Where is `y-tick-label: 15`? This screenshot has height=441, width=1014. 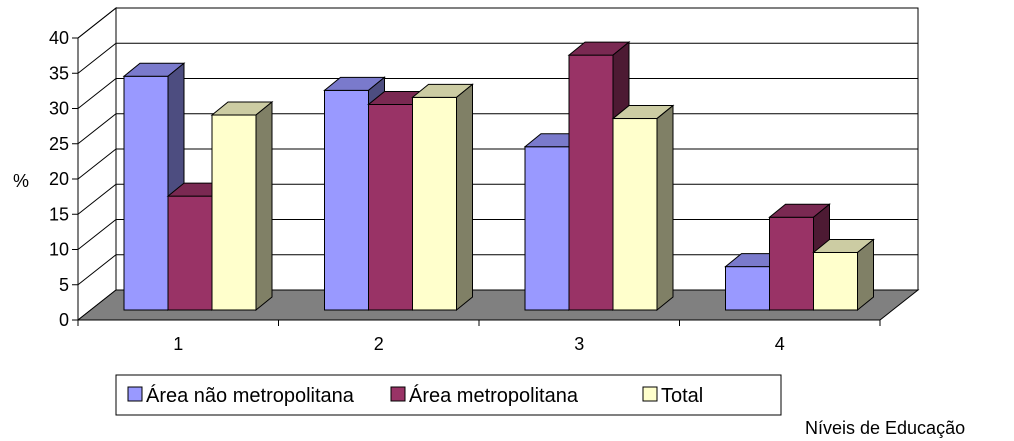
y-tick-label: 15 is located at coordinates (59, 214).